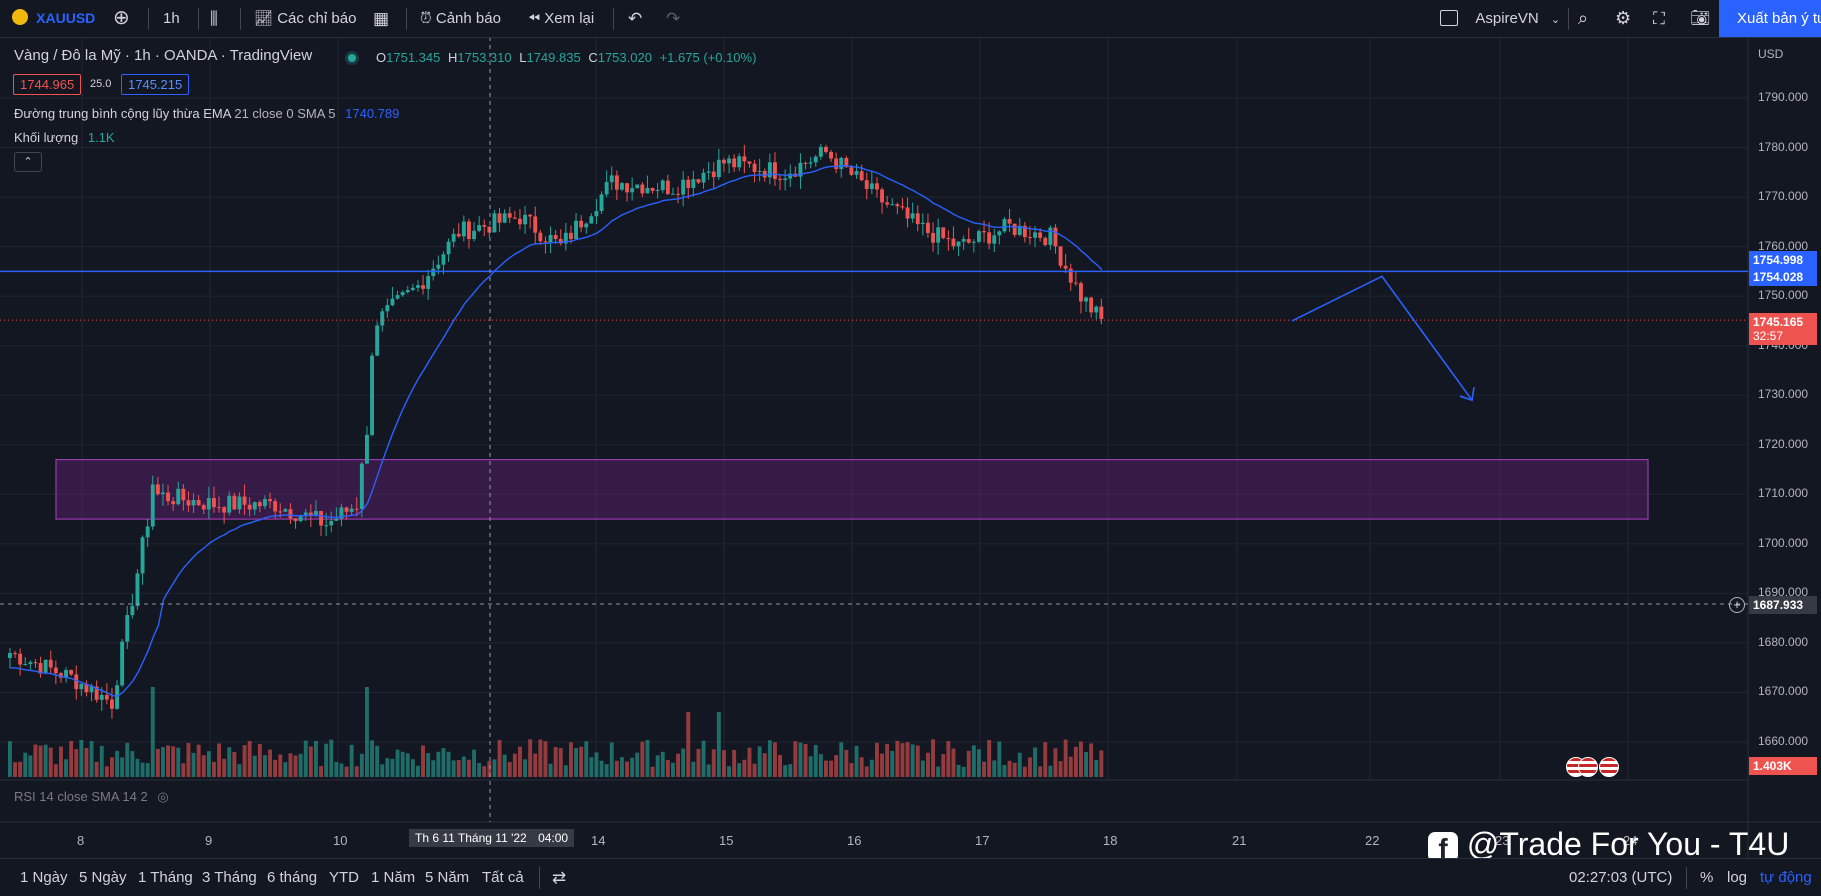 Image resolution: width=1821 pixels, height=896 pixels. I want to click on price-tick-label: 1730.000, so click(1783, 394).